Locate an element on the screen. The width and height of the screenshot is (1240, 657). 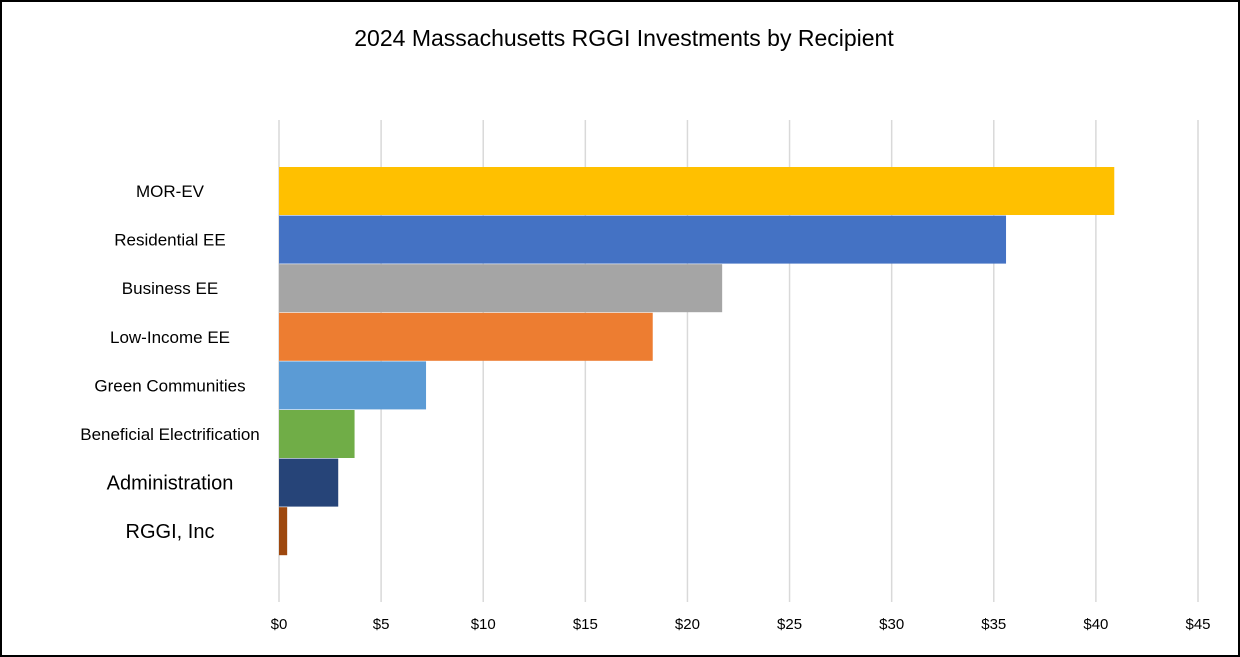
category-label: MOR-EV is located at coordinates (170, 191).